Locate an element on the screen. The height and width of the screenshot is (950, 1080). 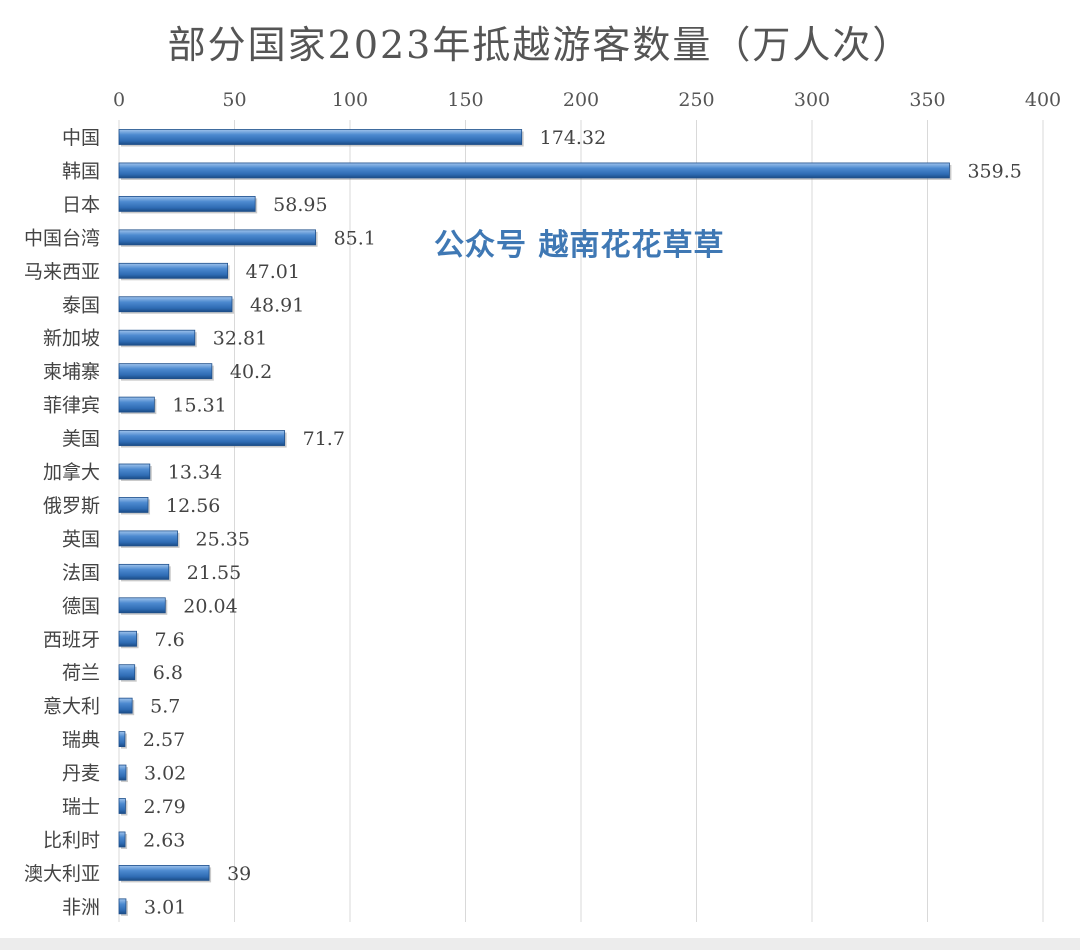
category-label: 瑞典 is located at coordinates (81, 740).